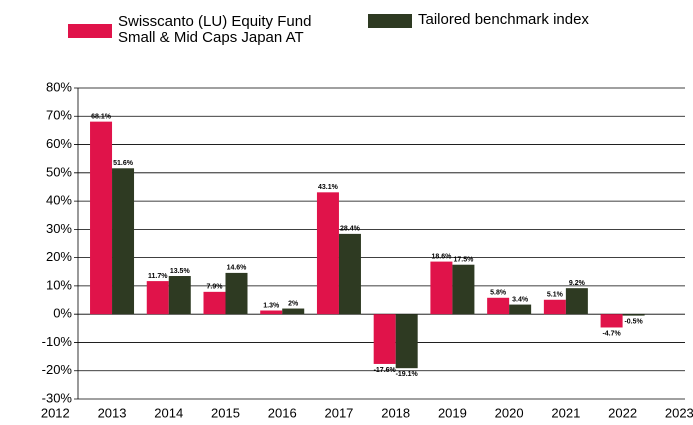 This screenshot has height=425, width=693. I want to click on legend-label: Tailored benchmark index, so click(503, 19).